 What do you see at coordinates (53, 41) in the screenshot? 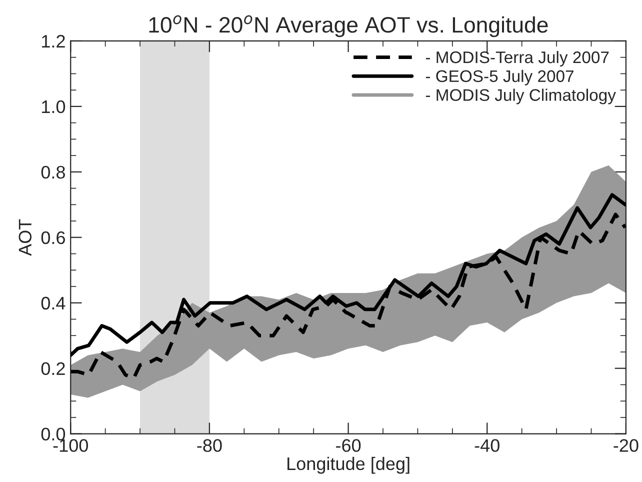
I see `y-tick-label: 1.2` at bounding box center [53, 41].